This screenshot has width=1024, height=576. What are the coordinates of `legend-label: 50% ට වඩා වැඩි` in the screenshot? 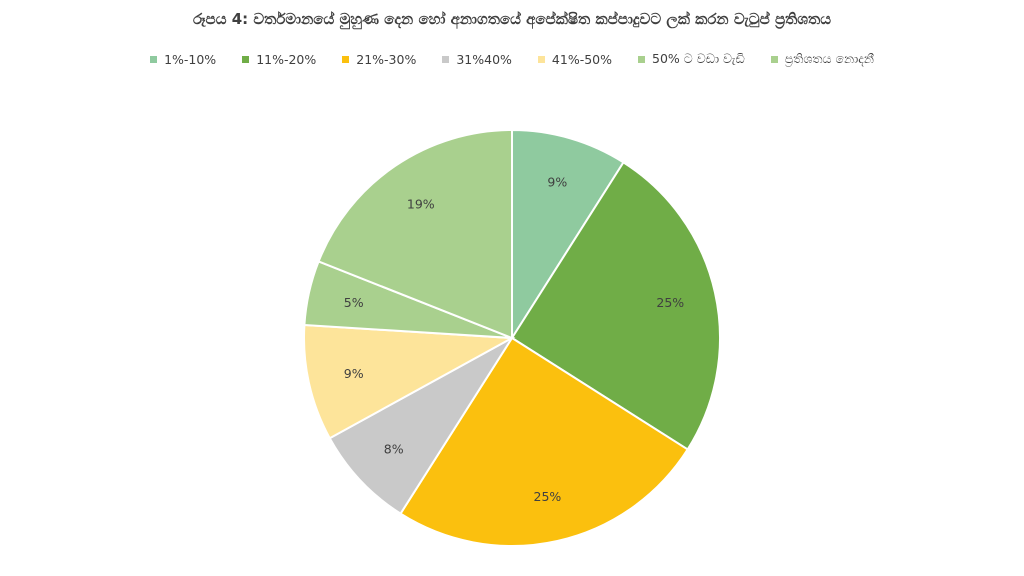 It's located at (698, 58).